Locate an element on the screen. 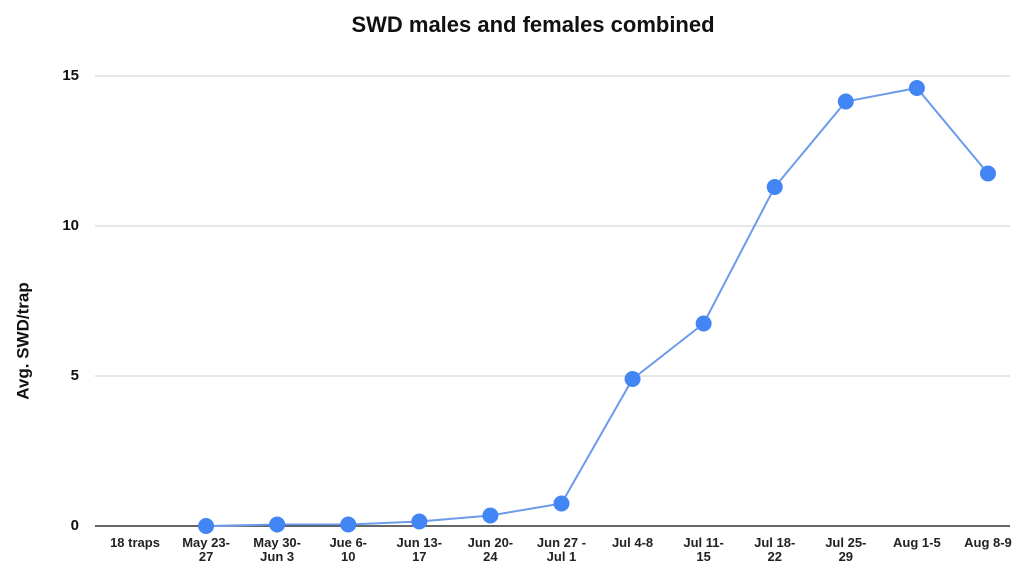 Image resolution: width=1013 pixels, height=583 pixels. x-tick-label: Jun 27 - Jul 1 is located at coordinates (561, 549).